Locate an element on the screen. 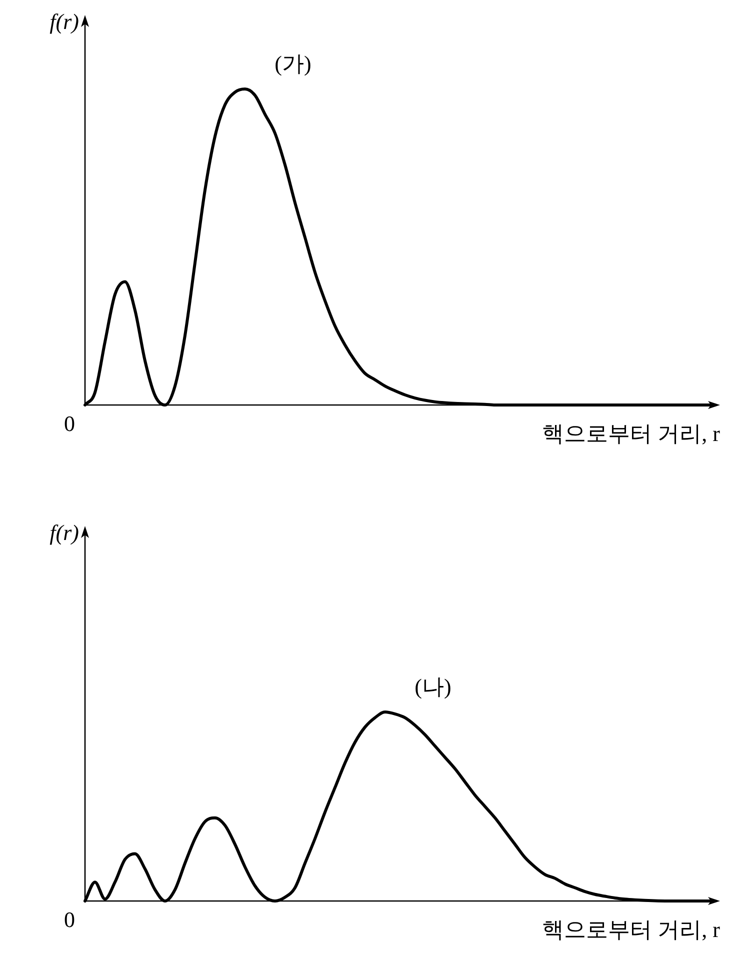  text: (가) is located at coordinates (293, 63).